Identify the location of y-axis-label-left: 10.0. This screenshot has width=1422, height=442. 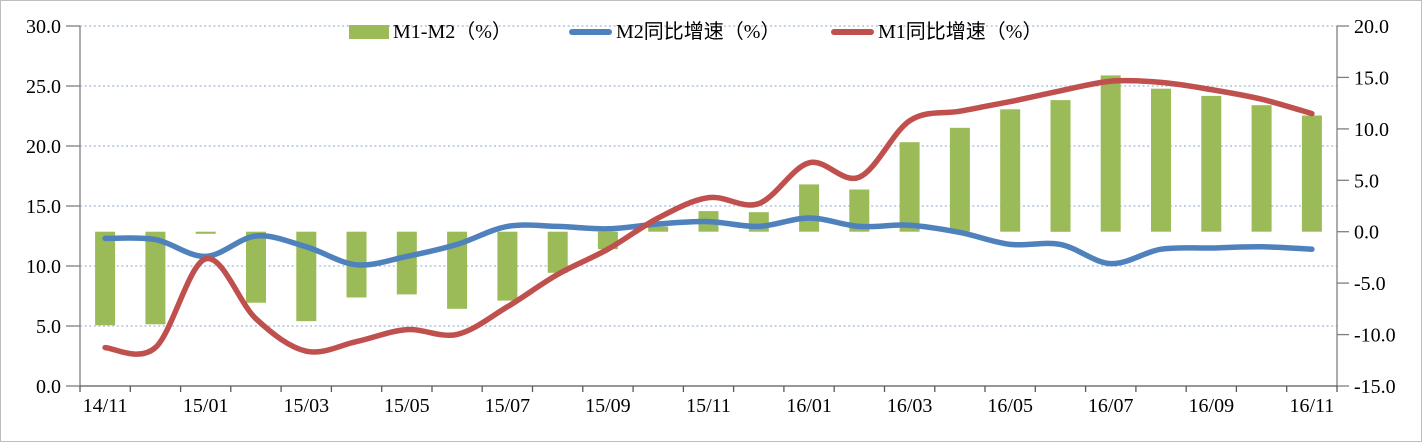
(43, 267).